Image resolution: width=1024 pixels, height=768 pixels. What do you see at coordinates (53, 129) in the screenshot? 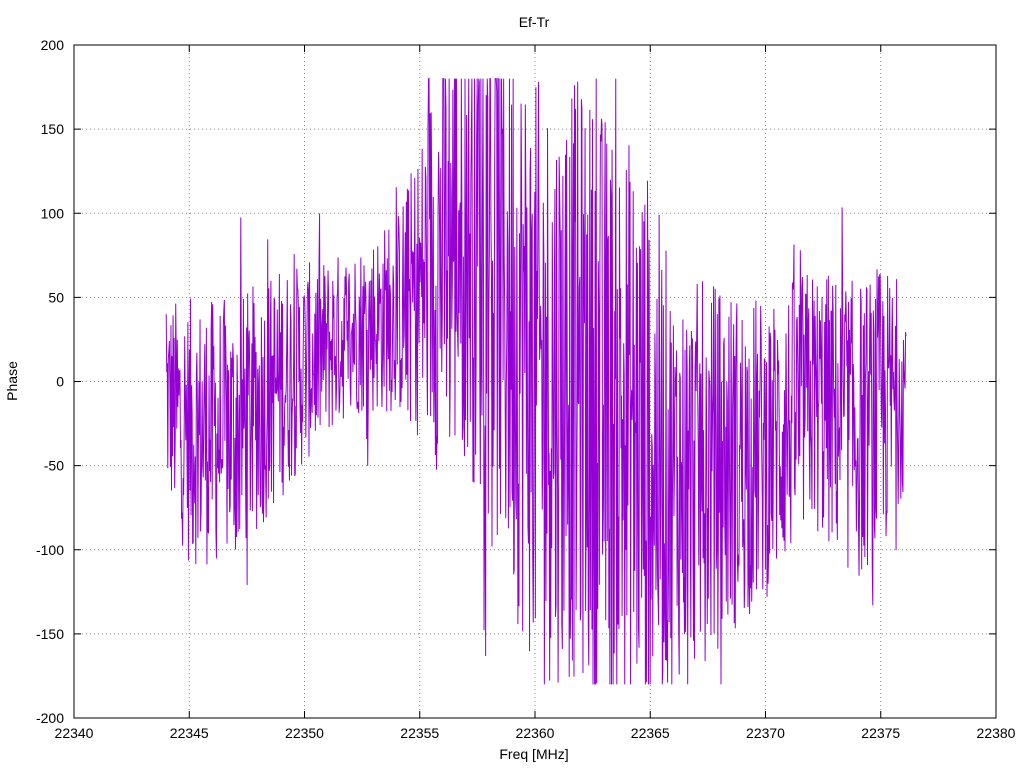
I see `y-tick-label: 150` at bounding box center [53, 129].